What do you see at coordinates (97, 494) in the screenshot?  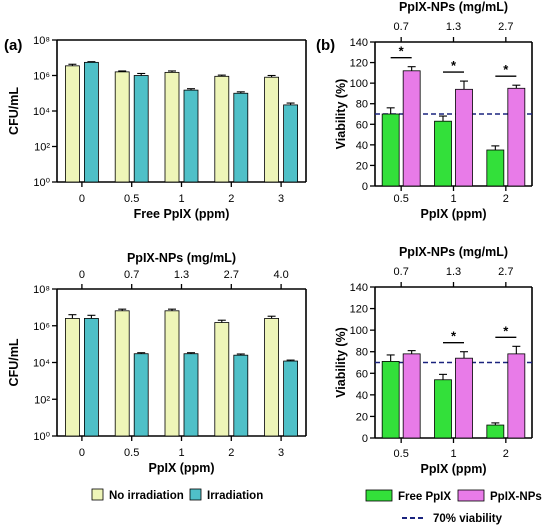 I see `legend-swatch-no-irradiation` at bounding box center [97, 494].